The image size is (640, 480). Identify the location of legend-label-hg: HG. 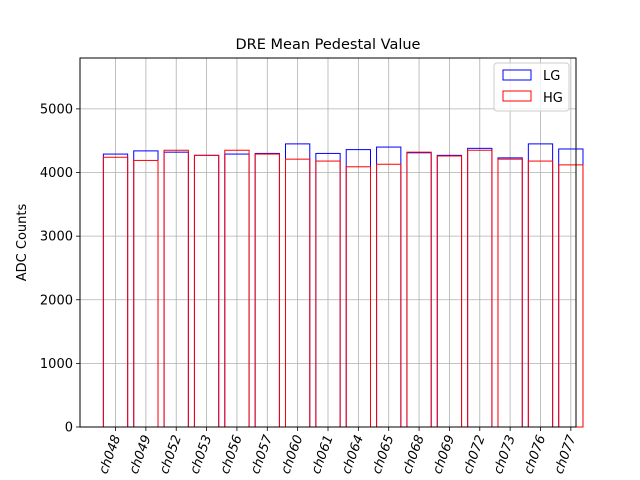
(553, 98).